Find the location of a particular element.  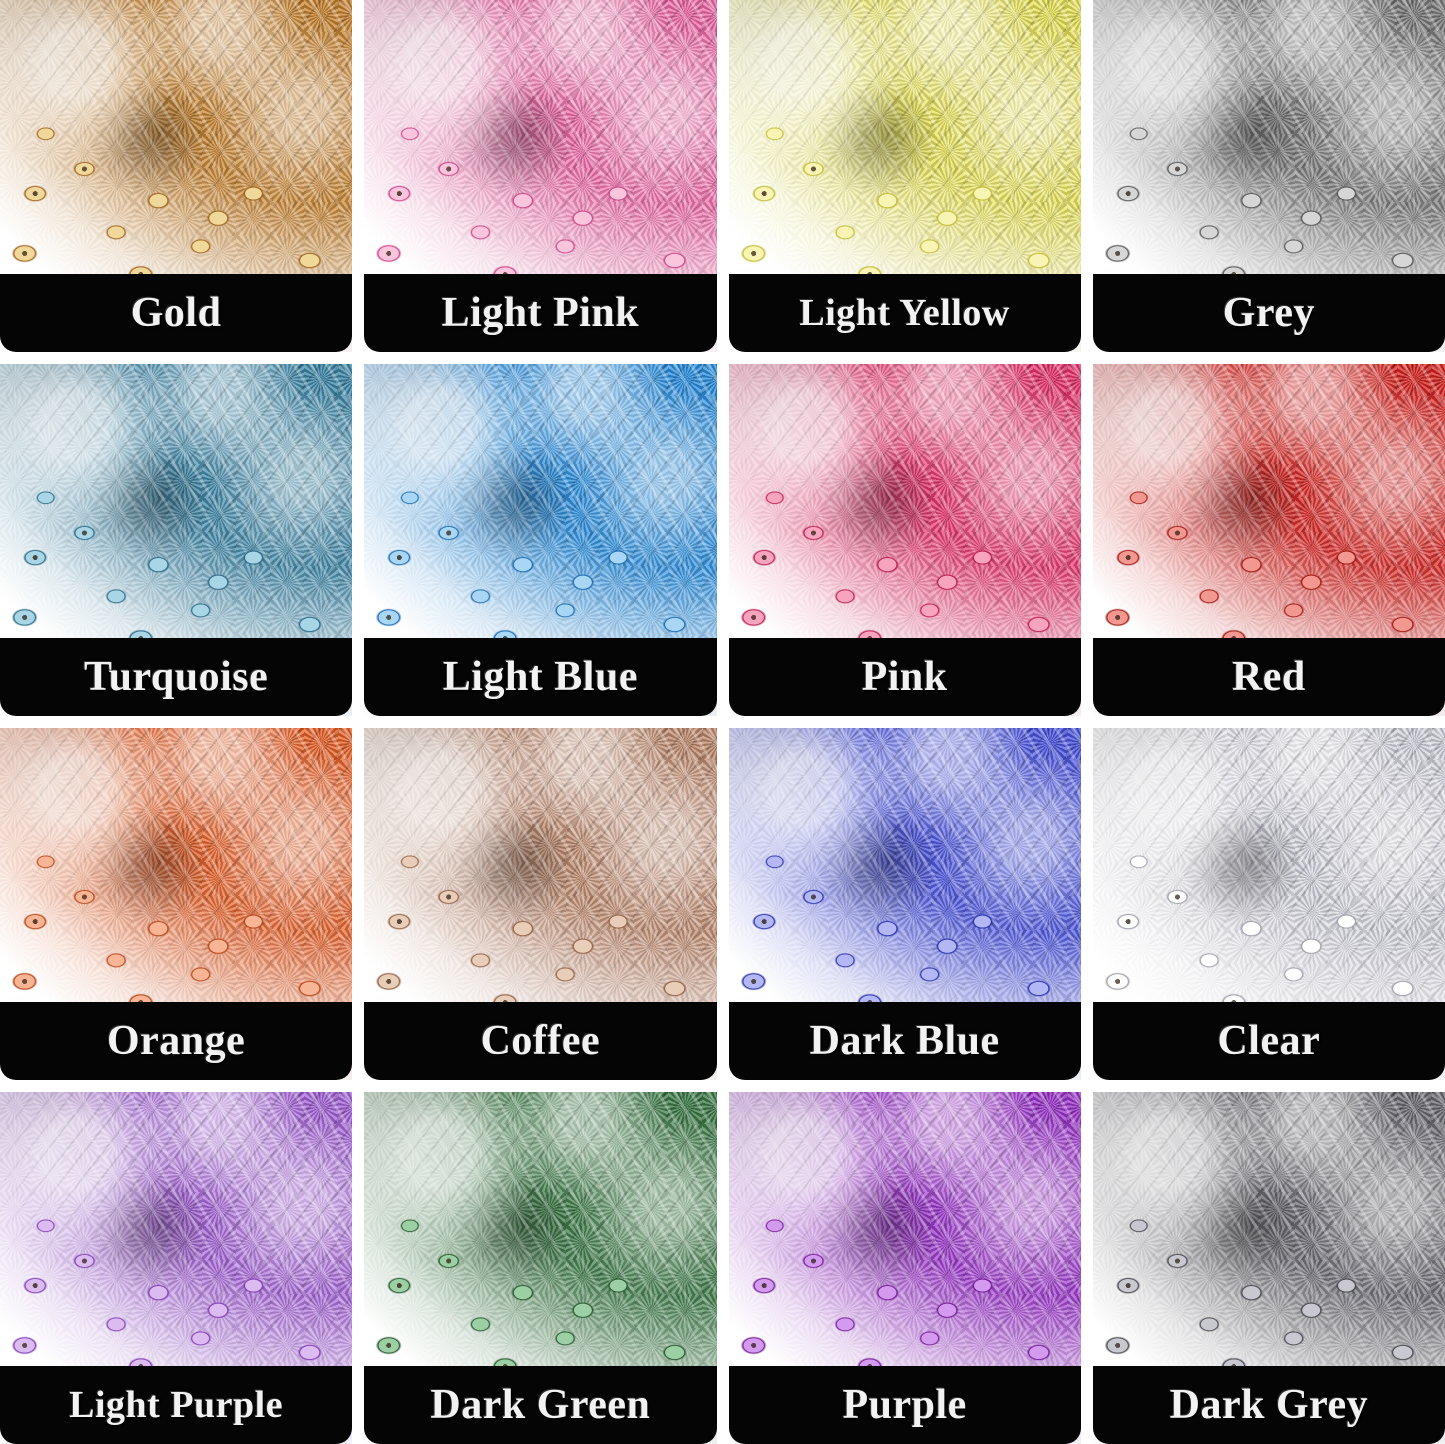

swatch-label-text: Dark Grey is located at coordinates (1269, 1405).